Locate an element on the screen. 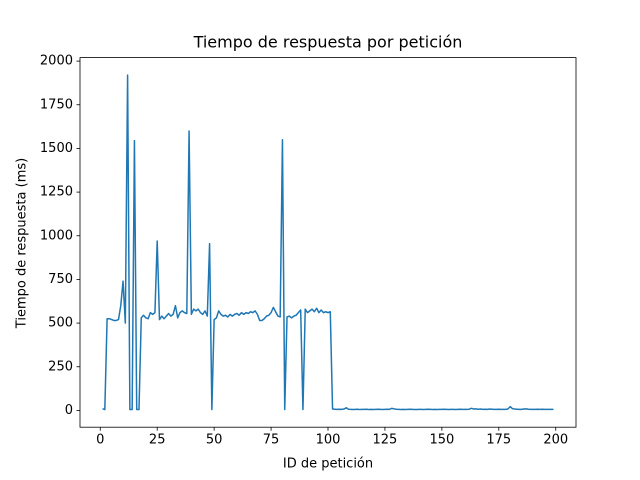  x-tick-label: 150 is located at coordinates (441, 440).